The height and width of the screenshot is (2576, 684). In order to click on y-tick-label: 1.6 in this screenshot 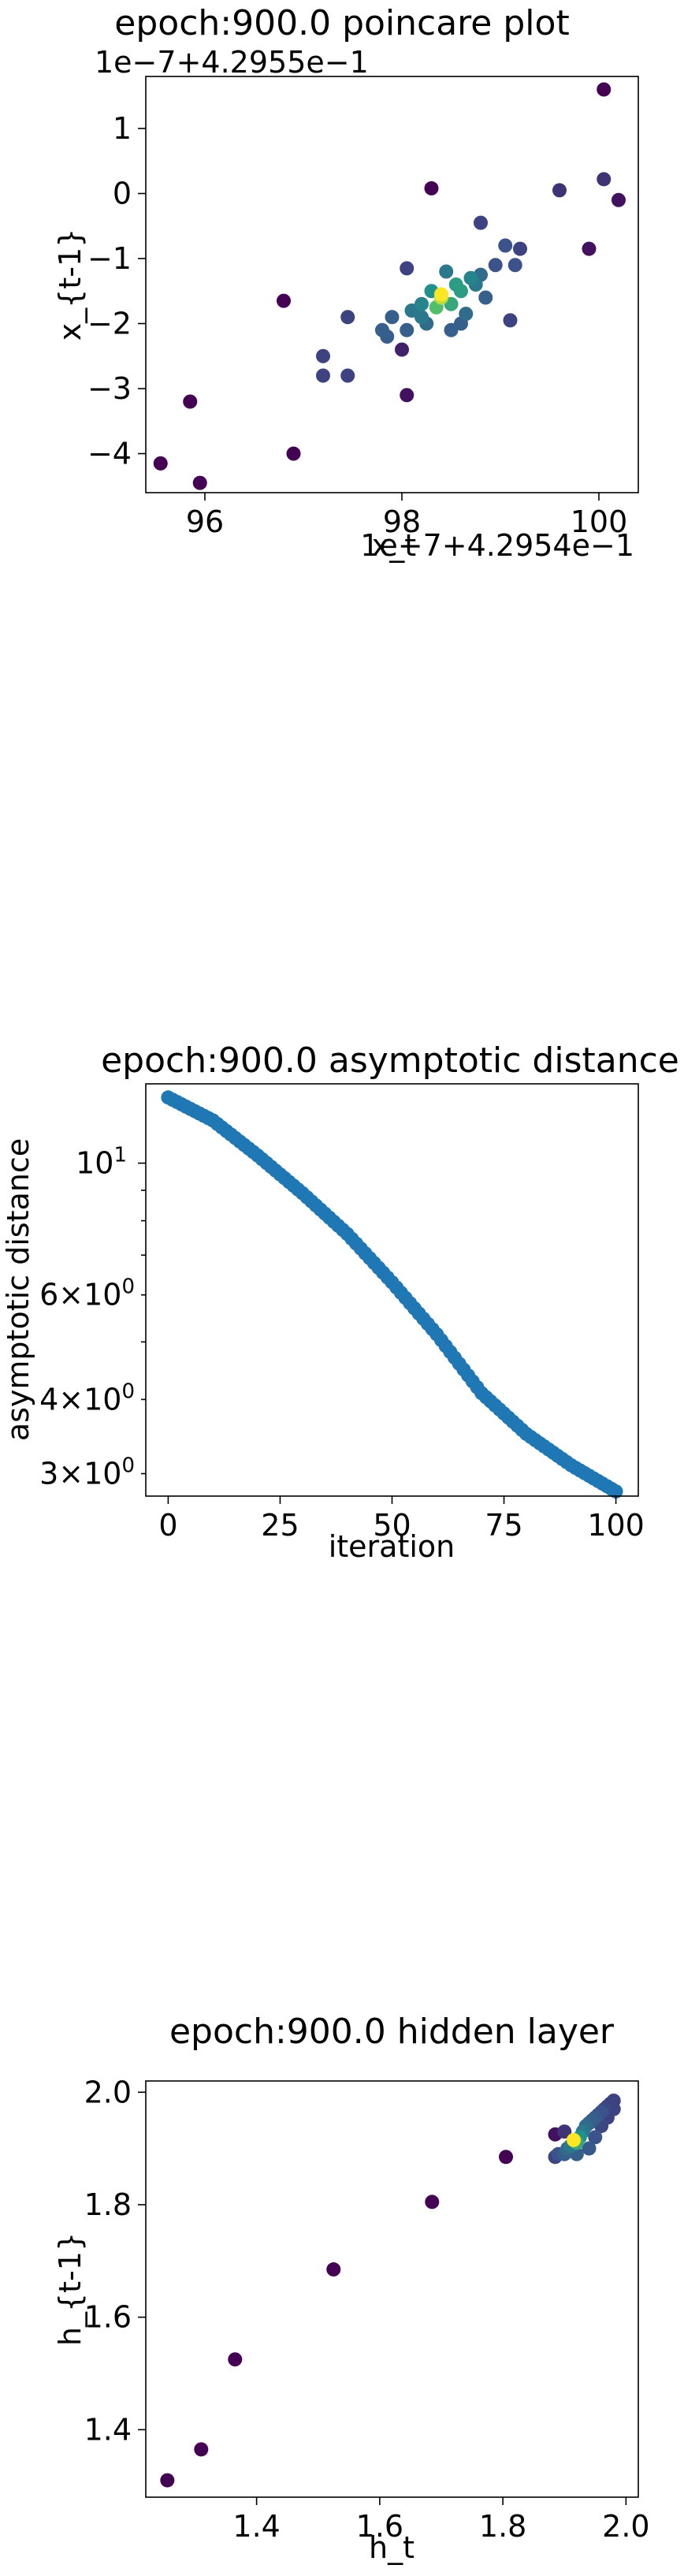, I will do `click(108, 2317)`.